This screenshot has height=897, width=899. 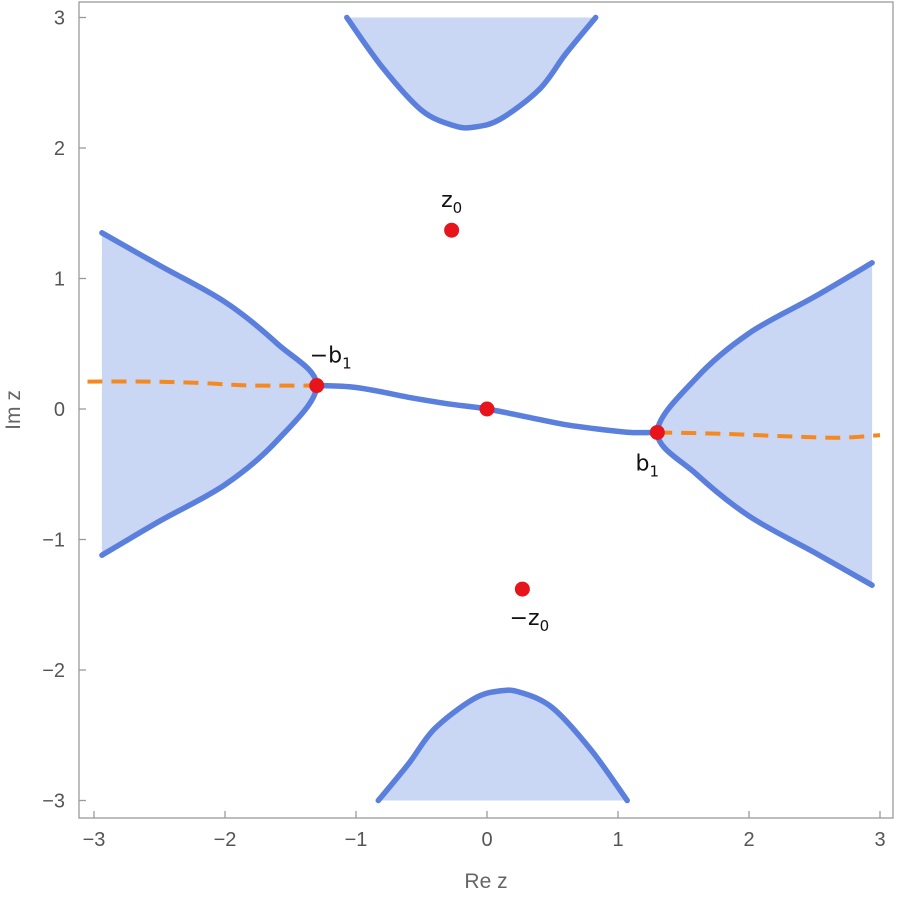 I want to click on region-top-boundary, so click(x=471, y=72).